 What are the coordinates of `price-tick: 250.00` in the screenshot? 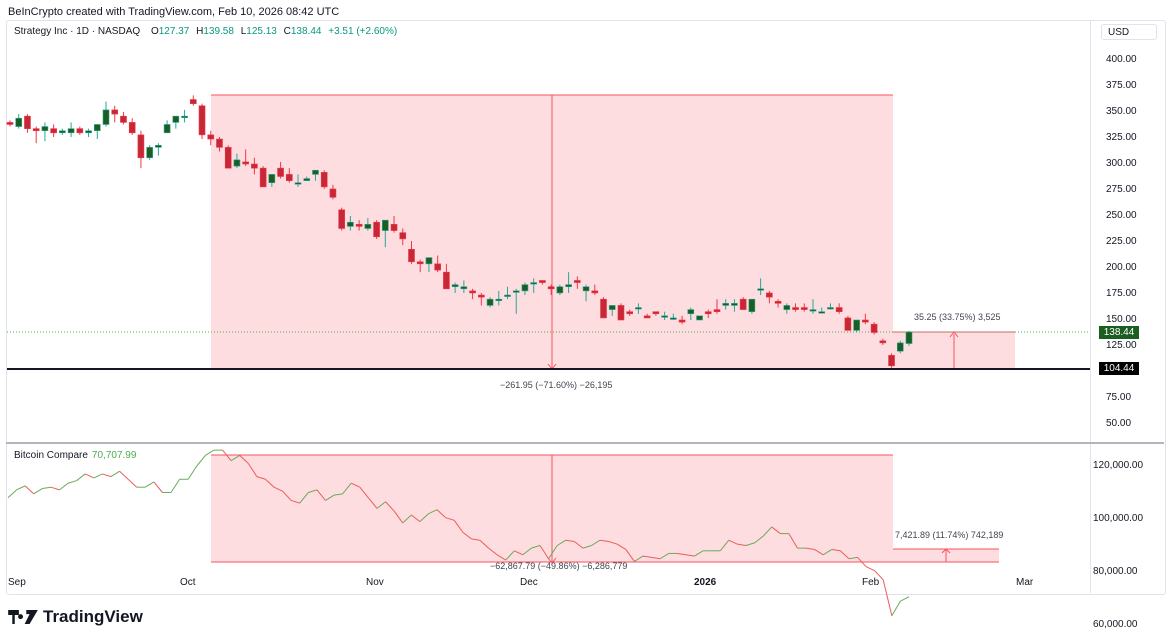 It's located at (1121, 215).